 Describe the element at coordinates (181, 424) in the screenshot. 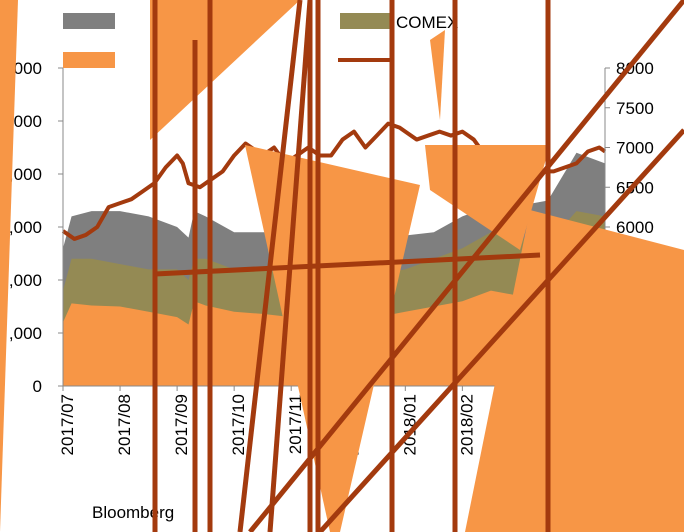

I see `x-tick-label: 2017/09` at that location.